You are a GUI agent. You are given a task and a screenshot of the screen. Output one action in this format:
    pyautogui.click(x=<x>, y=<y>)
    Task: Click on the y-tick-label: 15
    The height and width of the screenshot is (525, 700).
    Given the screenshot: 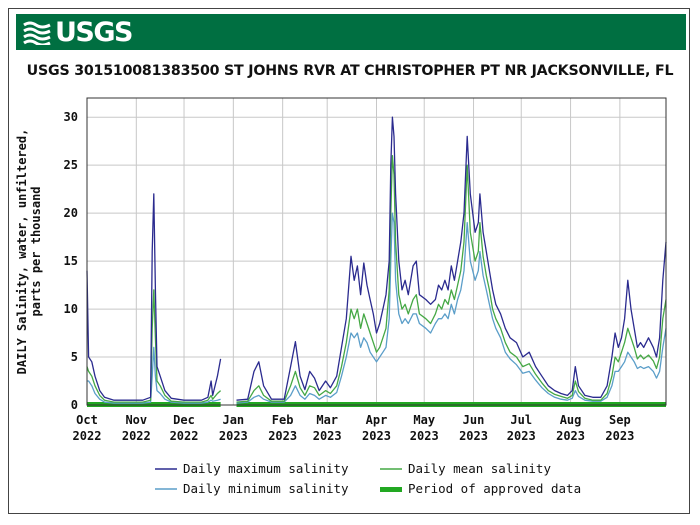 What is the action you would take?
    pyautogui.click(x=71, y=261)
    